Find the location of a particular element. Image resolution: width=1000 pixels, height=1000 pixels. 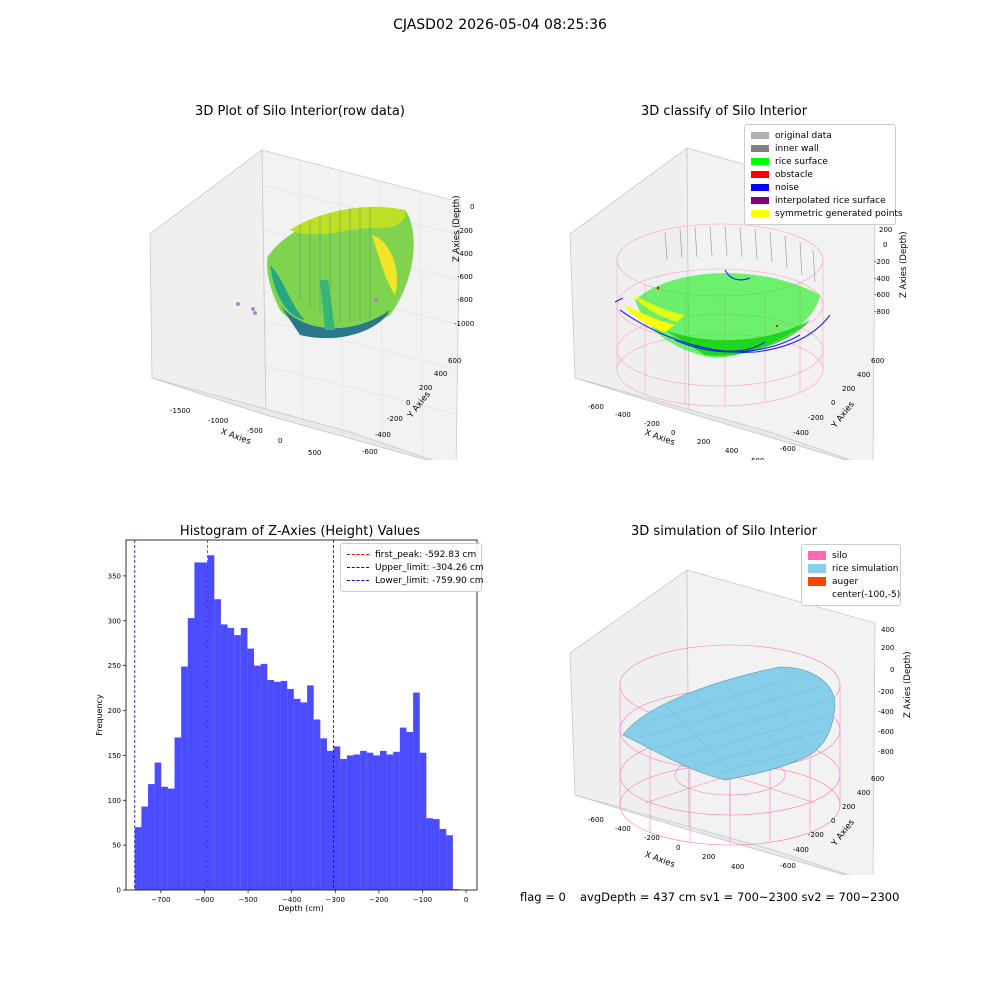

xtick-label: −200 is located at coordinates (378, 900).